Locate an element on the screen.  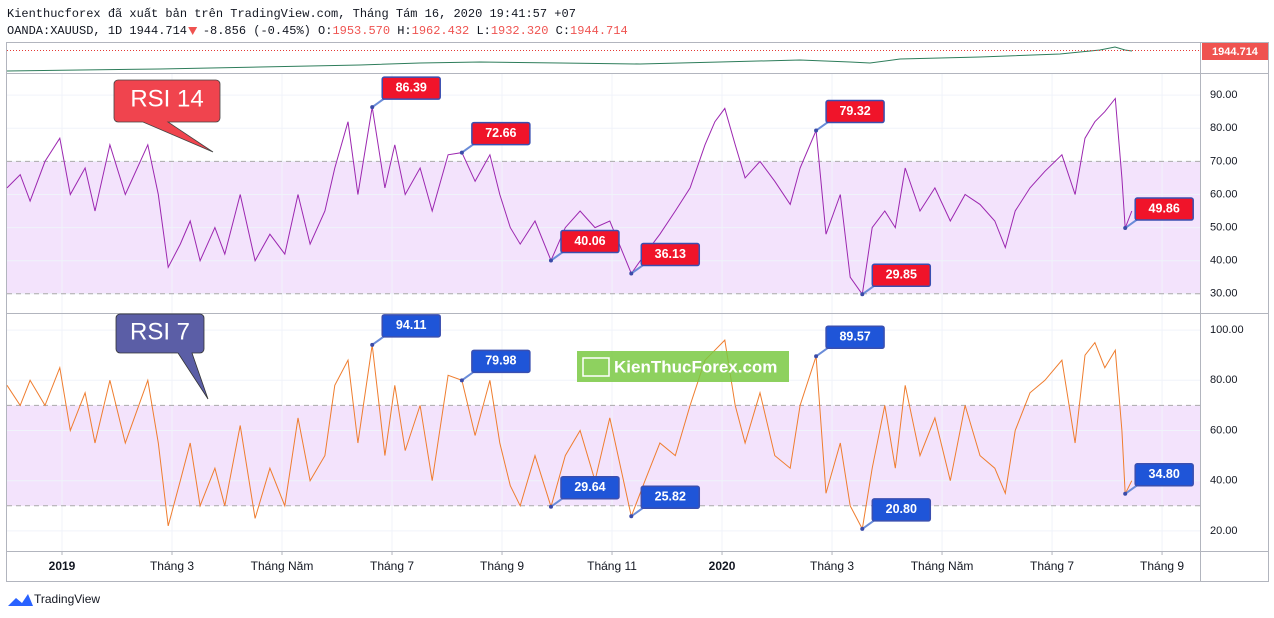
x-tick-label: 2019 is located at coordinates (62, 566).